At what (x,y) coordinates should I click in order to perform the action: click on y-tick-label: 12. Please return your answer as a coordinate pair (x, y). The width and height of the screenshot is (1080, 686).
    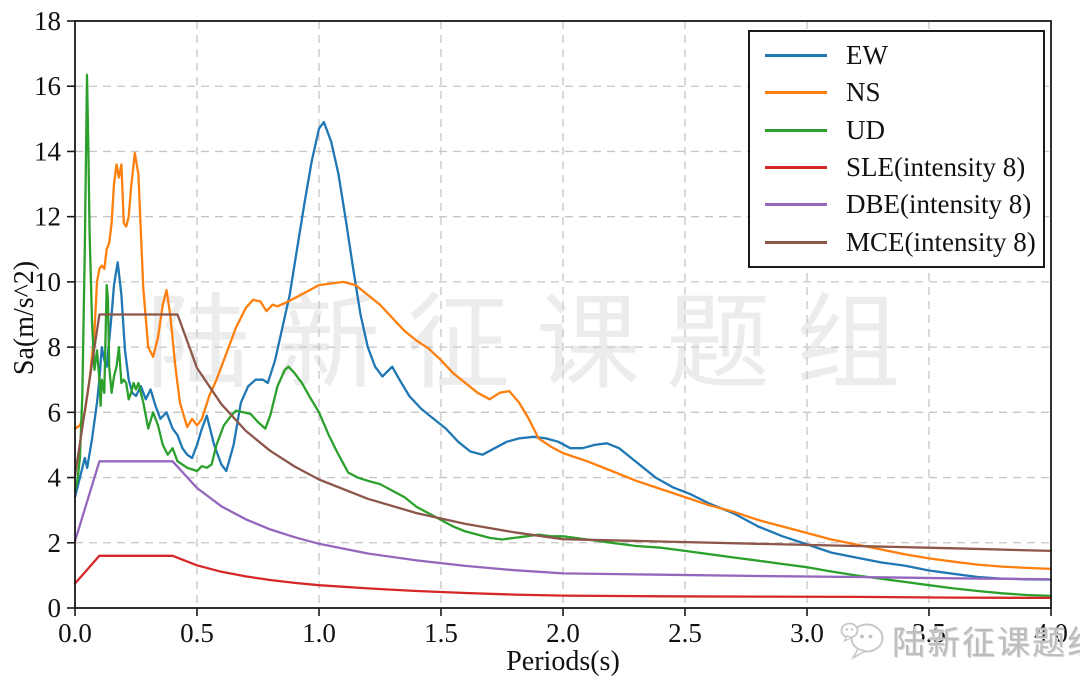
    Looking at the image, I should click on (47, 217).